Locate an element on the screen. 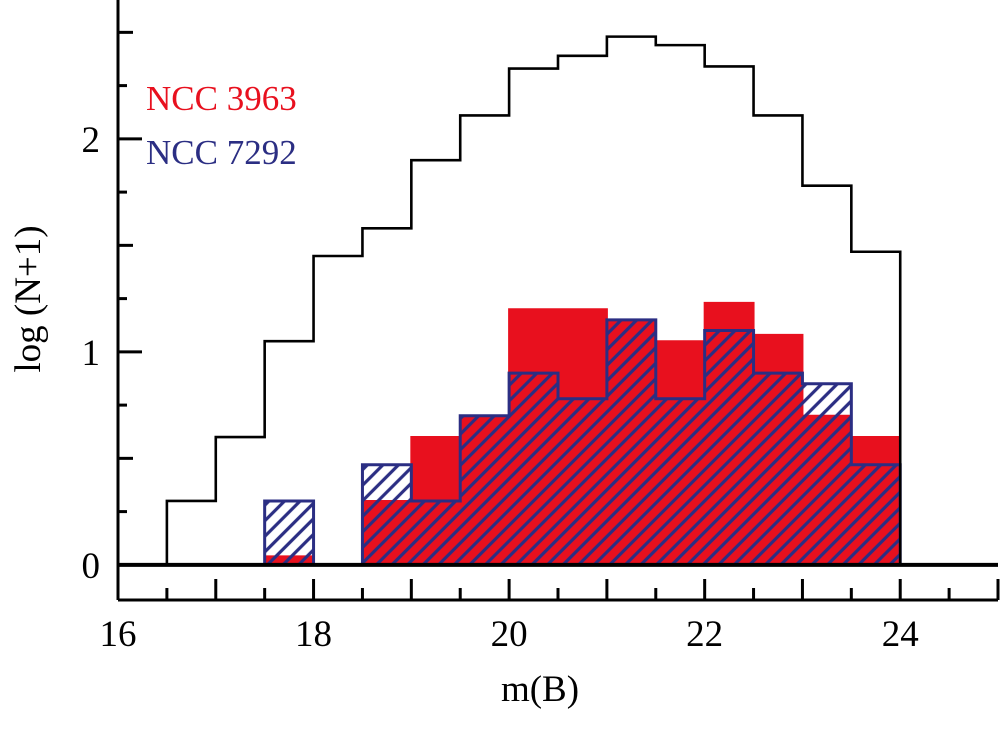  series-hatched-NCC 7292 is located at coordinates (289, 533).